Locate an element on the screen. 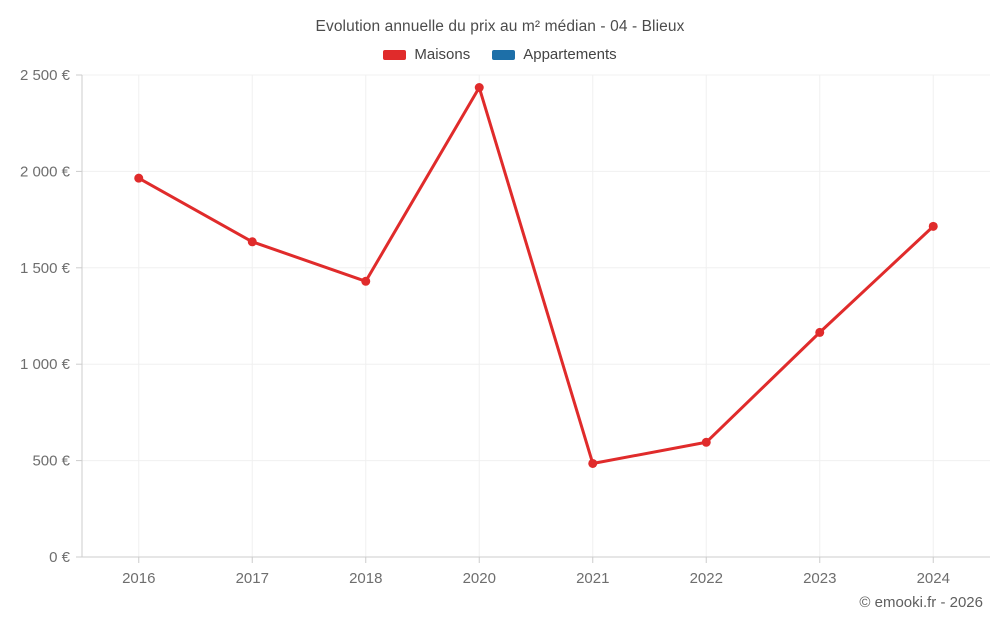 Image resolution: width=1000 pixels, height=625 pixels. data-point-maisons-2024 is located at coordinates (933, 226).